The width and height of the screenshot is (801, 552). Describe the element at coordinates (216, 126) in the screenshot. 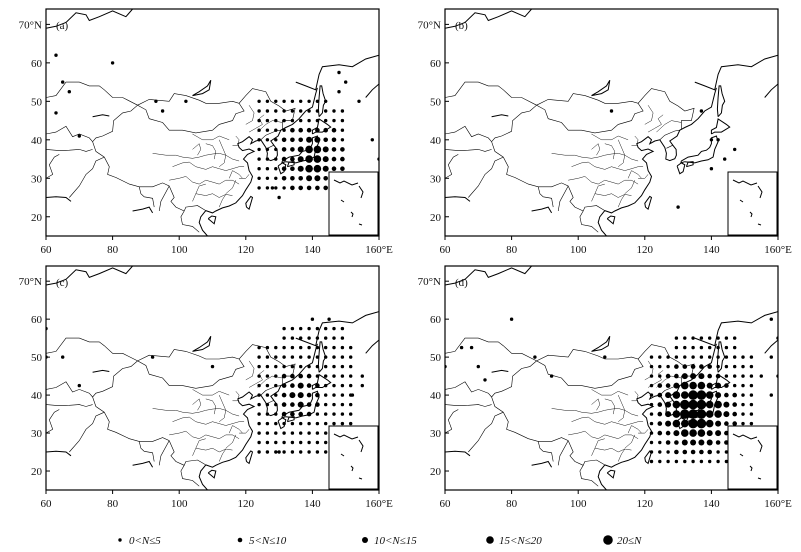

I see `station-dots` at that location.